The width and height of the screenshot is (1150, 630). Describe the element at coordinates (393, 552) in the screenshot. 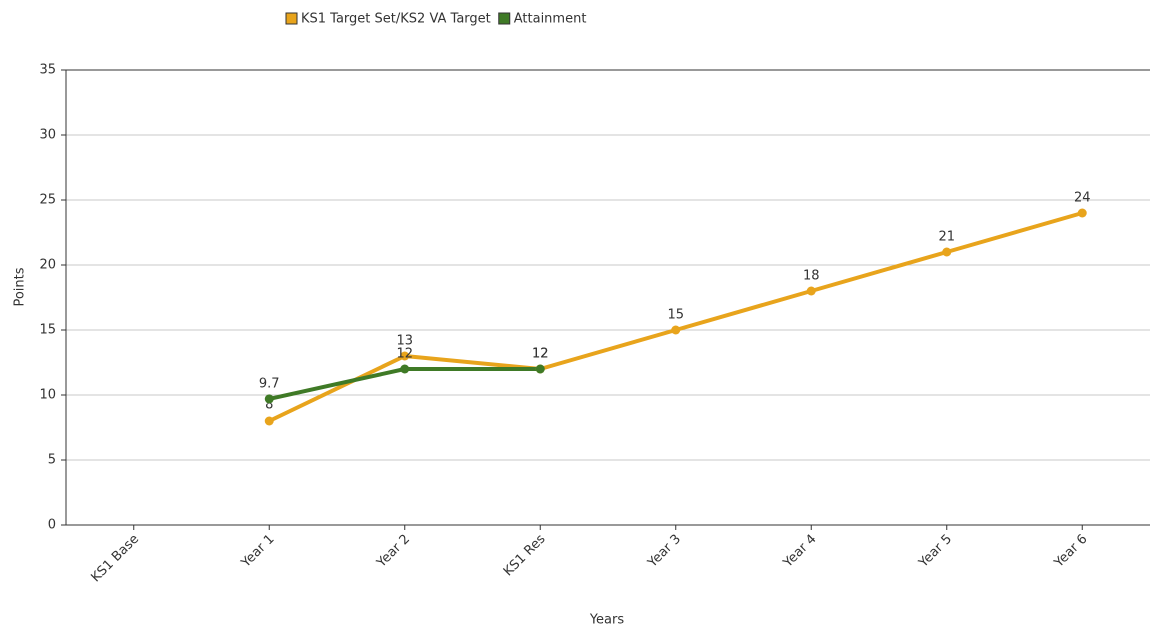

I see `x-tick-label: Year 2` at that location.